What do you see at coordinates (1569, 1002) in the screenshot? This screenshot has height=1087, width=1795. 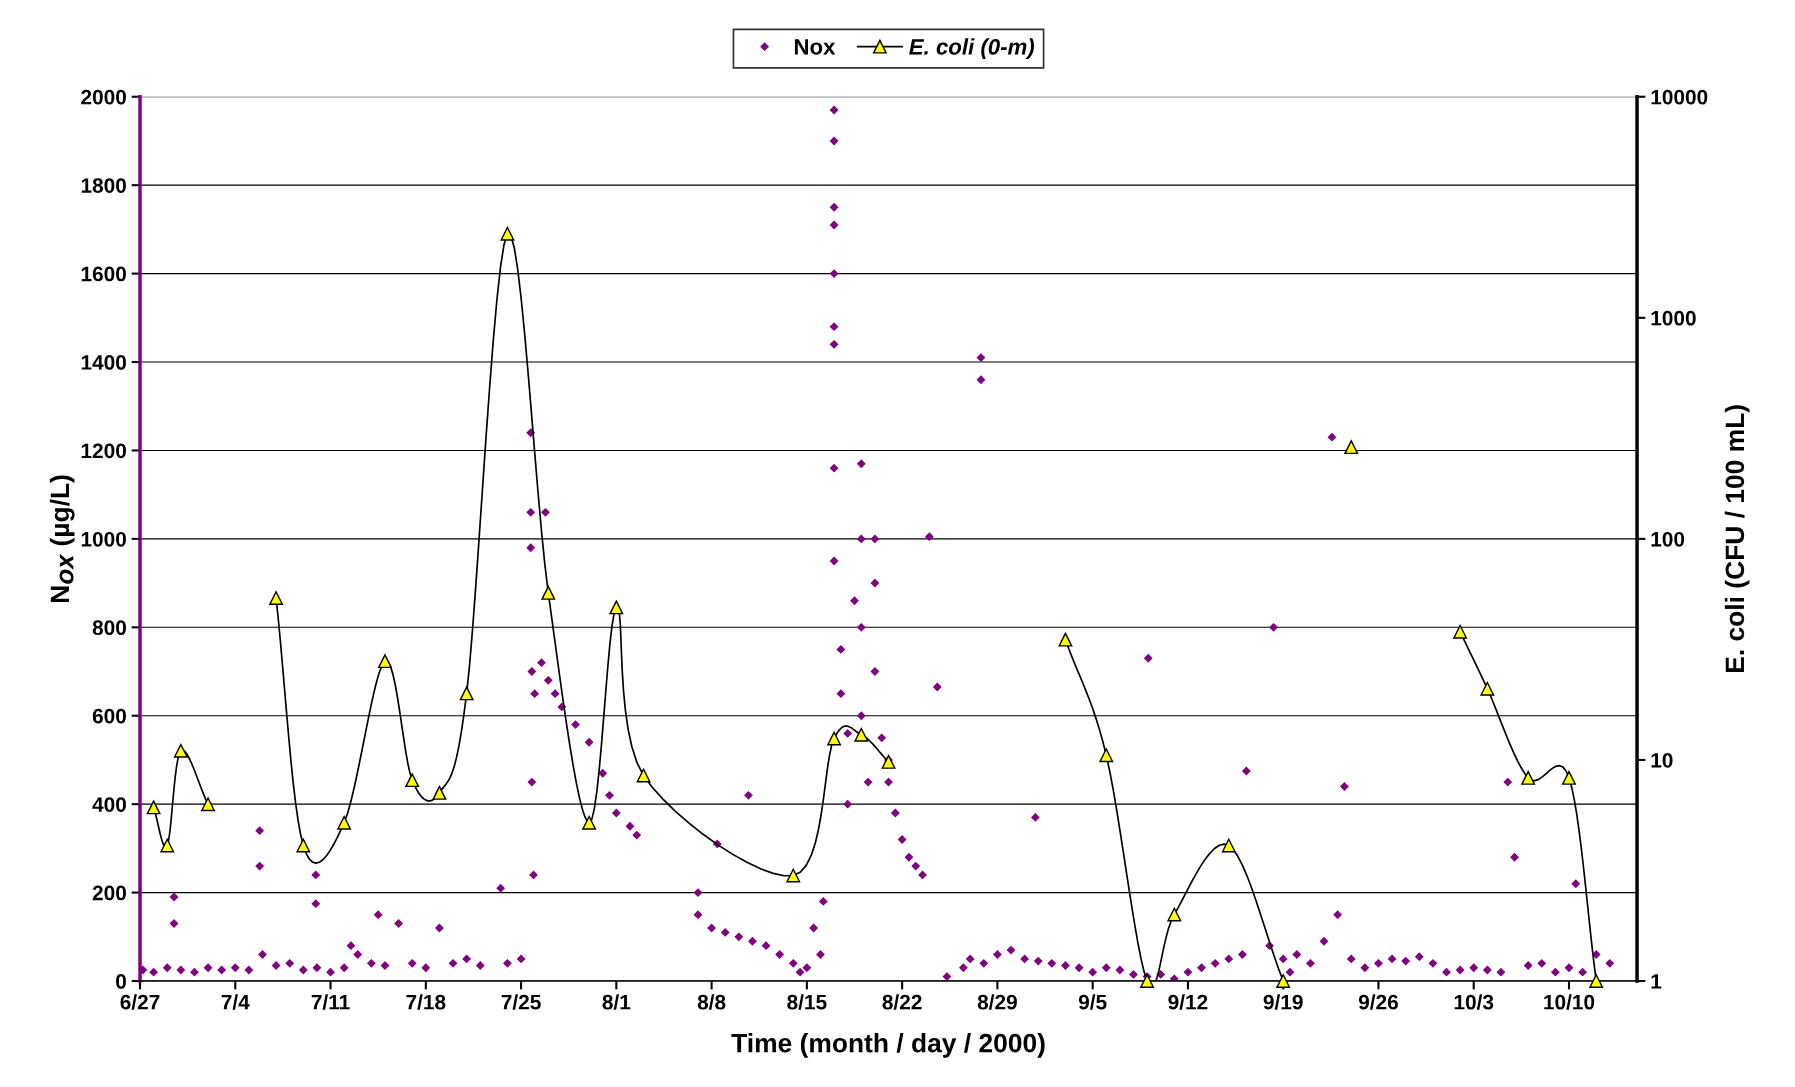 I see `x-tick-label: 10/10` at bounding box center [1569, 1002].